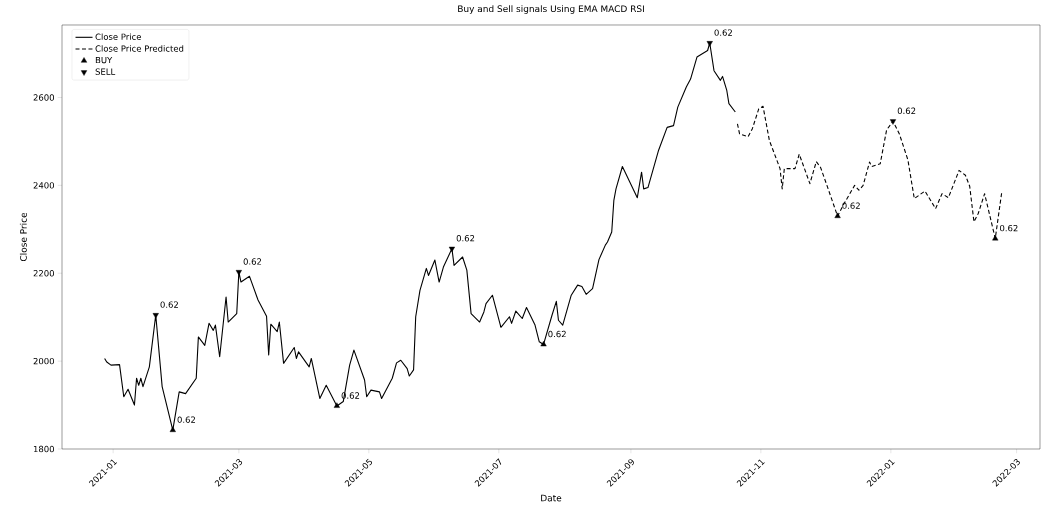 Image resolution: width=1043 pixels, height=515 pixels. What do you see at coordinates (104, 60) in the screenshot?
I see `legend-label: BUY` at bounding box center [104, 60].